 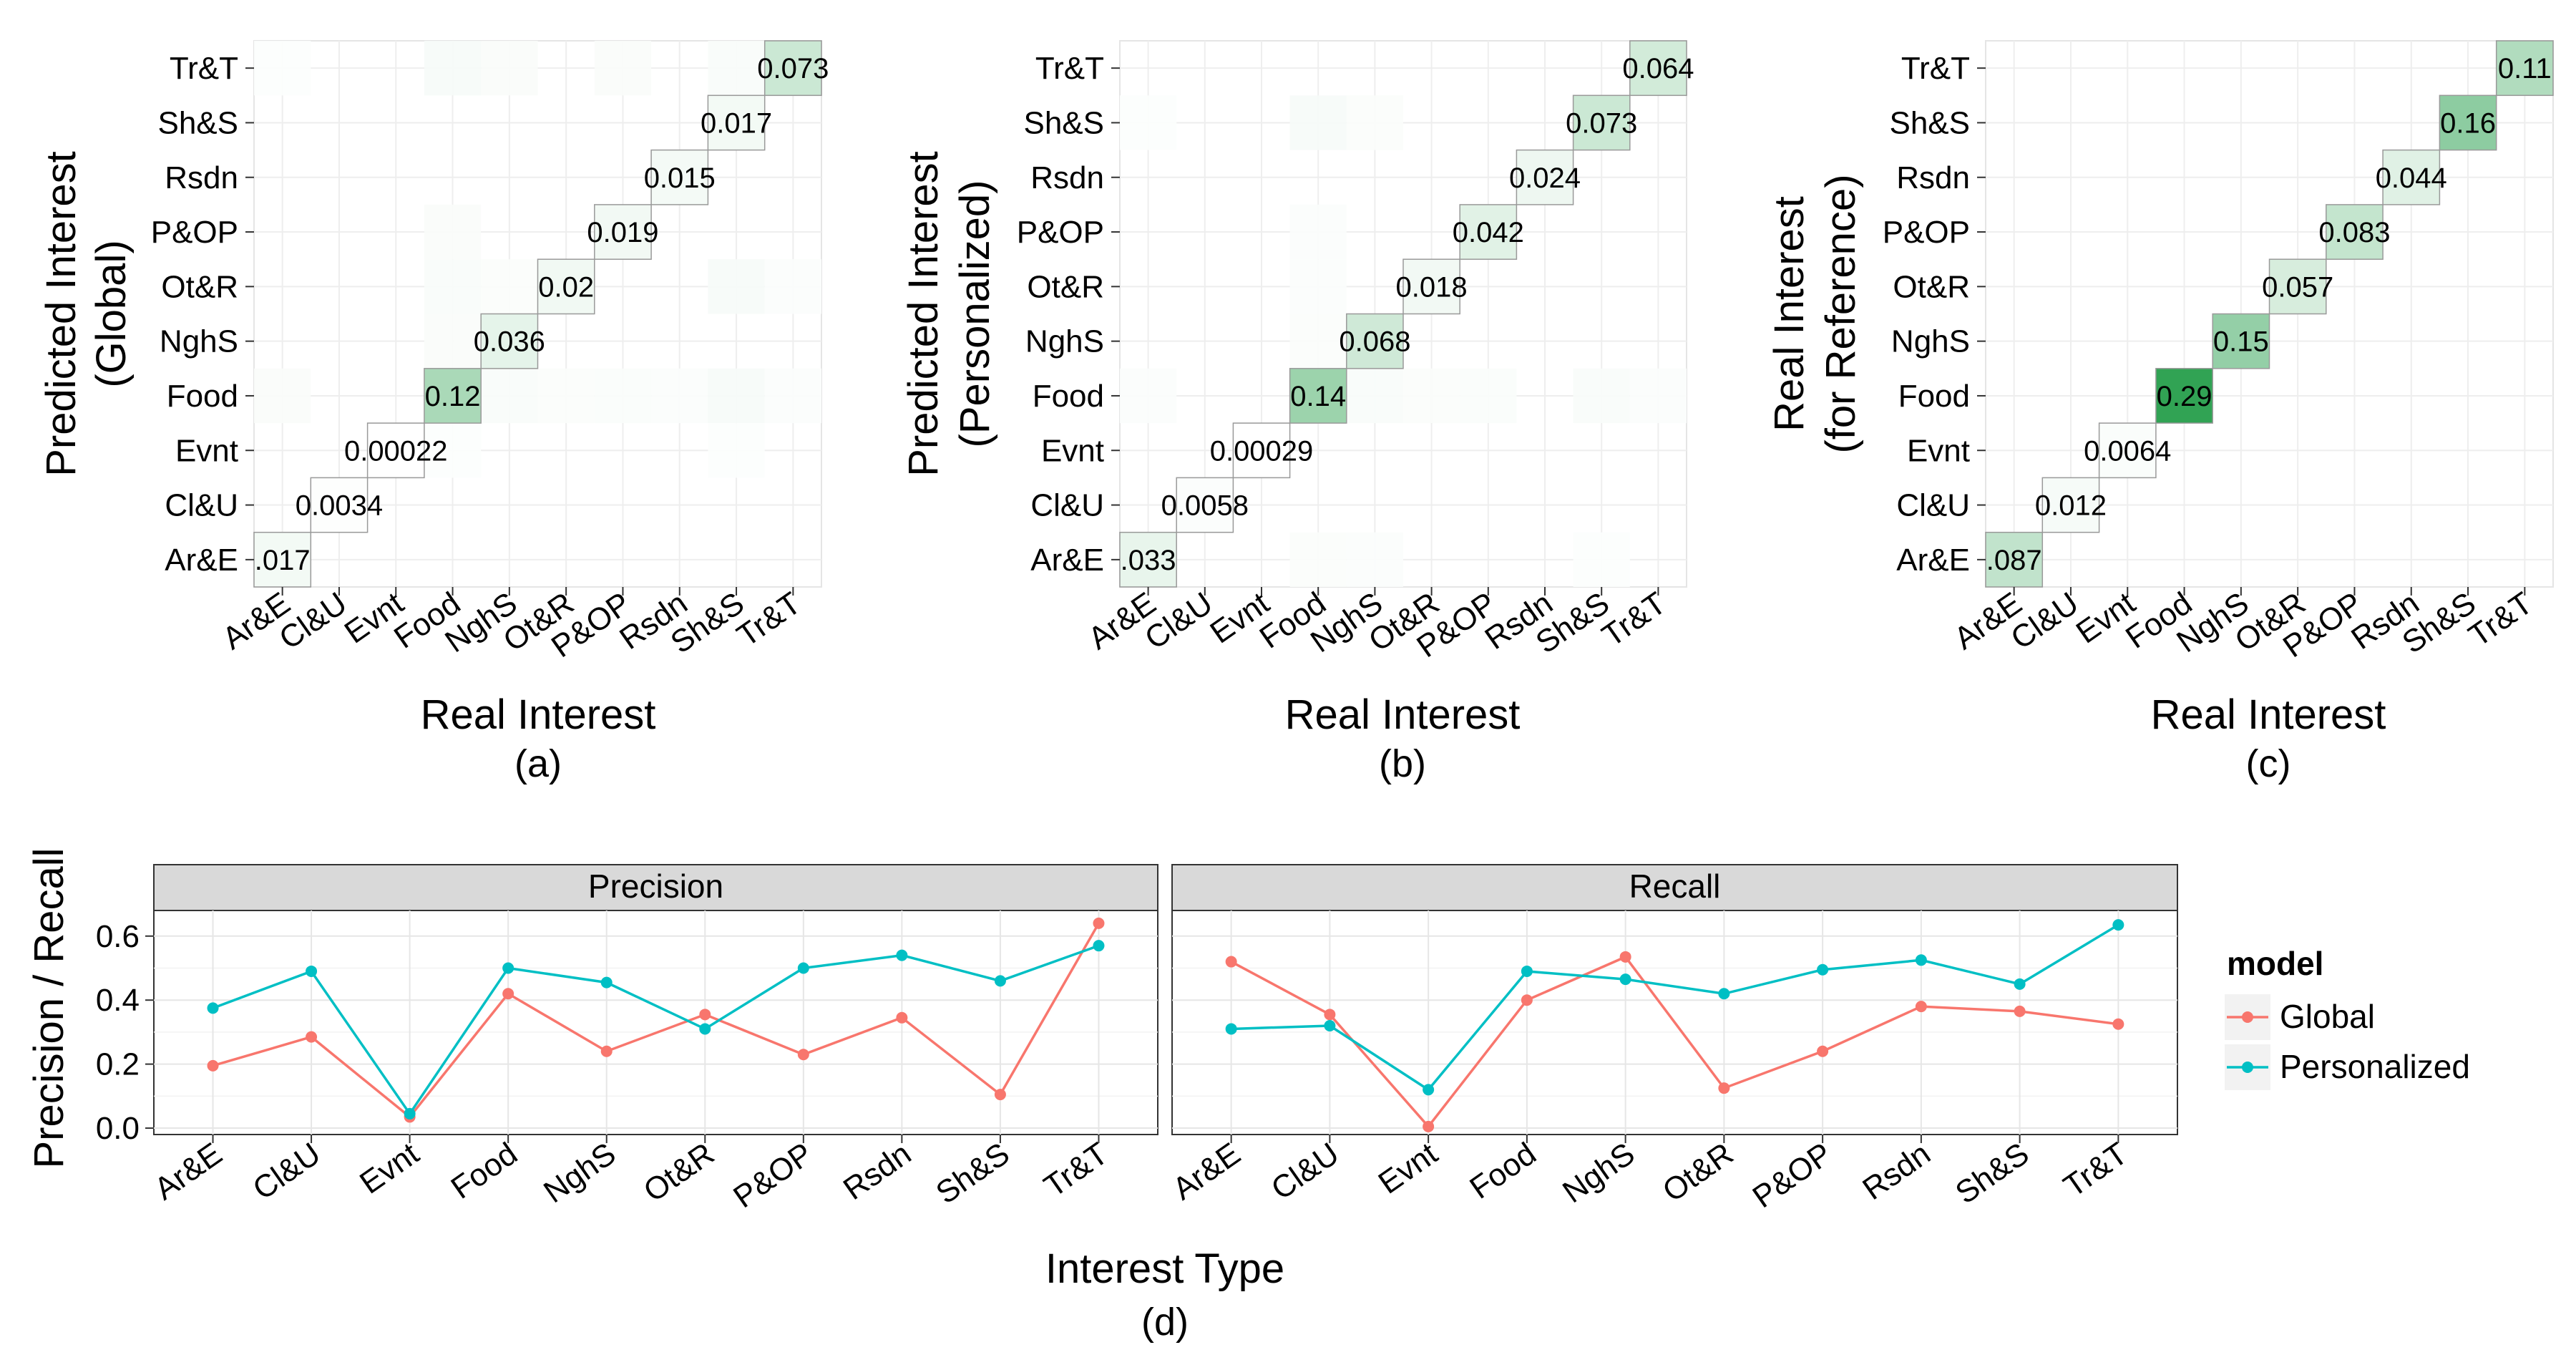 What do you see at coordinates (1065, 286) in the screenshot?
I see `y-tick-label: Ot&R` at bounding box center [1065, 286].